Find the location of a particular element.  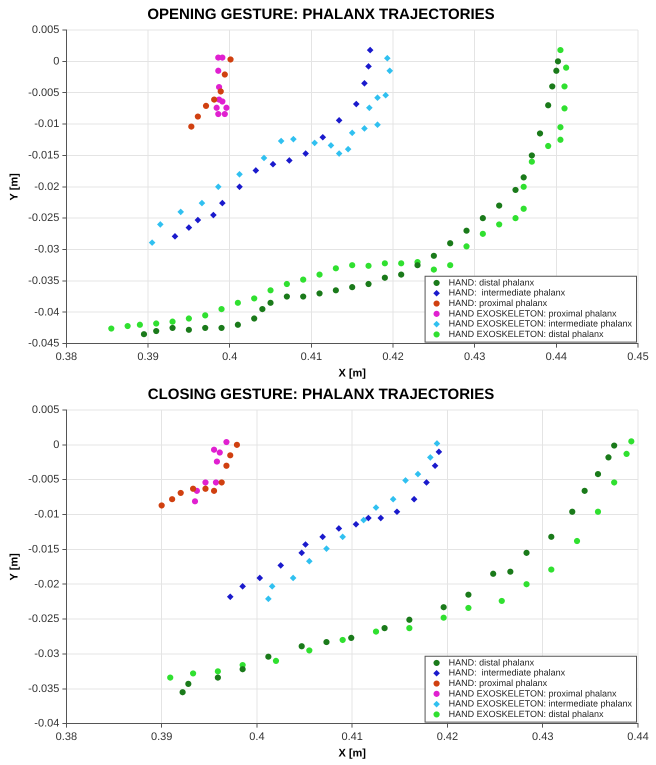

x-tick-label: 0.38 is located at coordinates (67, 737).